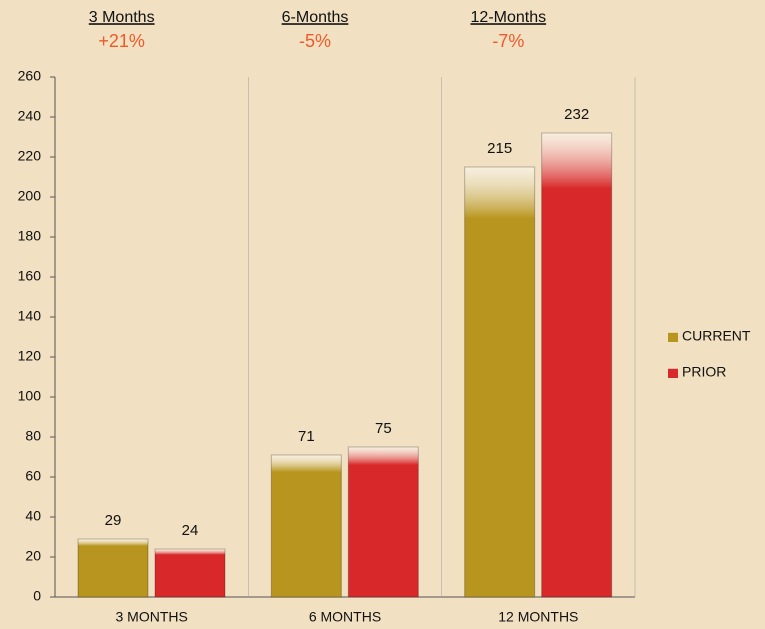 This screenshot has height=629, width=765. What do you see at coordinates (383, 428) in the screenshot?
I see `value-label: 75` at bounding box center [383, 428].